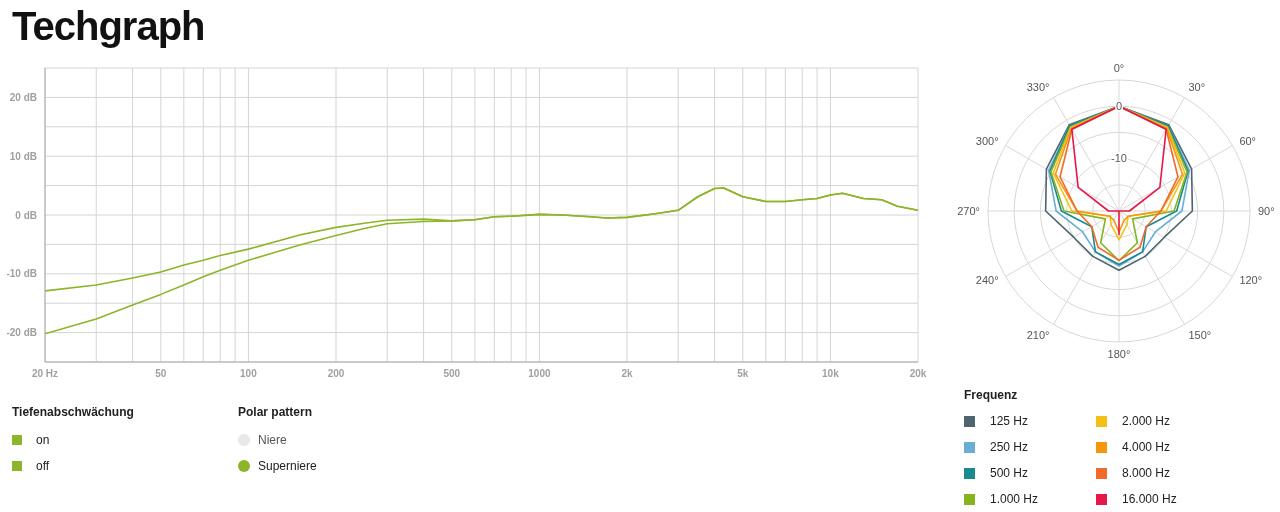 The image size is (1280, 512). I want to click on spoke-label: 240°, so click(987, 280).